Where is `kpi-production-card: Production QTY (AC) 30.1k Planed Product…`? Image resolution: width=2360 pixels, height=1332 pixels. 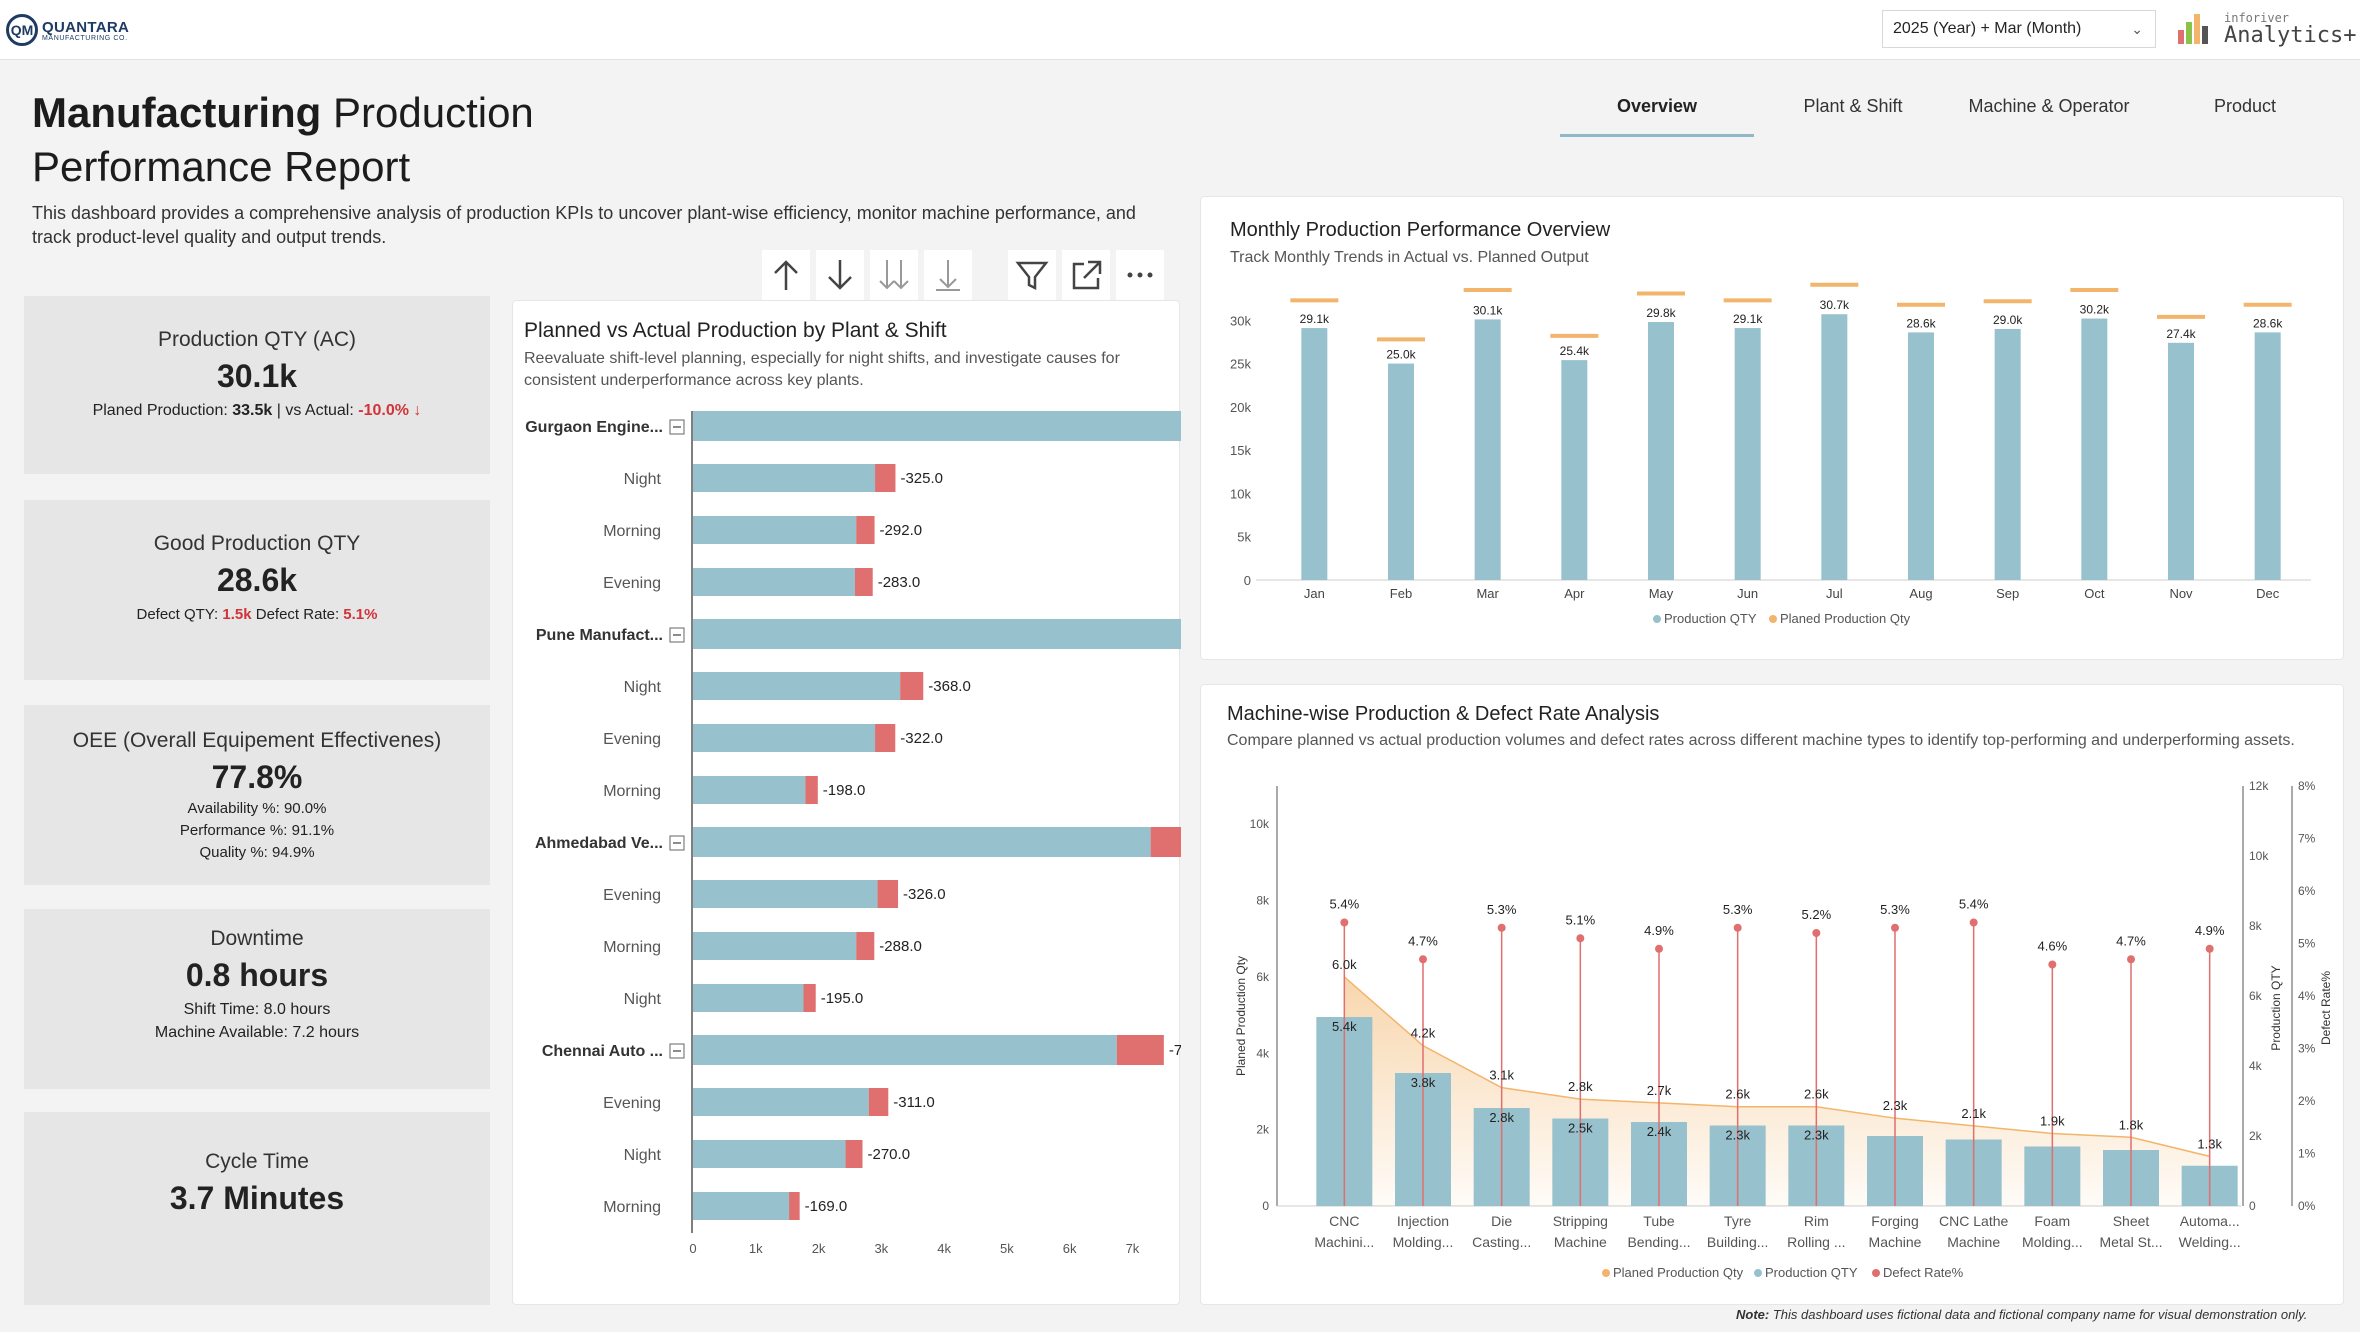 kpi-production-card: Production QTY (AC) 30.1k Planed Product… is located at coordinates (257, 385).